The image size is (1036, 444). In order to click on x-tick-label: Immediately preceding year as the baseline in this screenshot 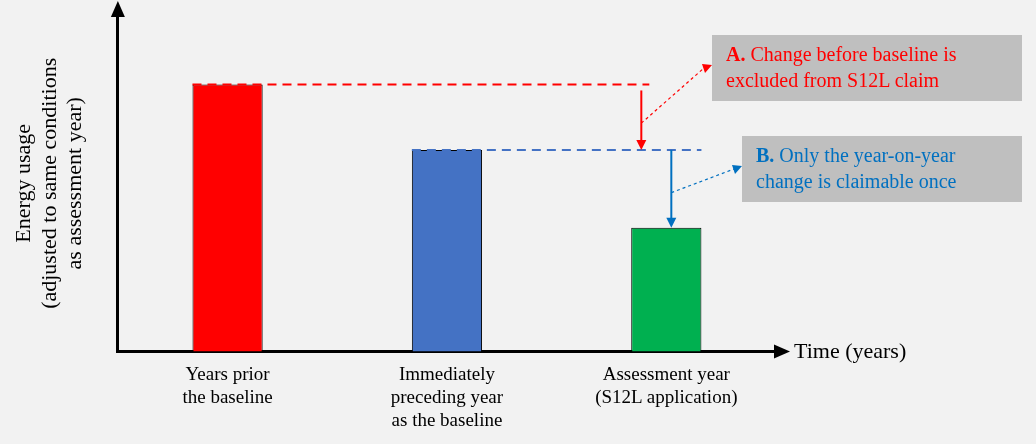, I will do `click(447, 396)`.